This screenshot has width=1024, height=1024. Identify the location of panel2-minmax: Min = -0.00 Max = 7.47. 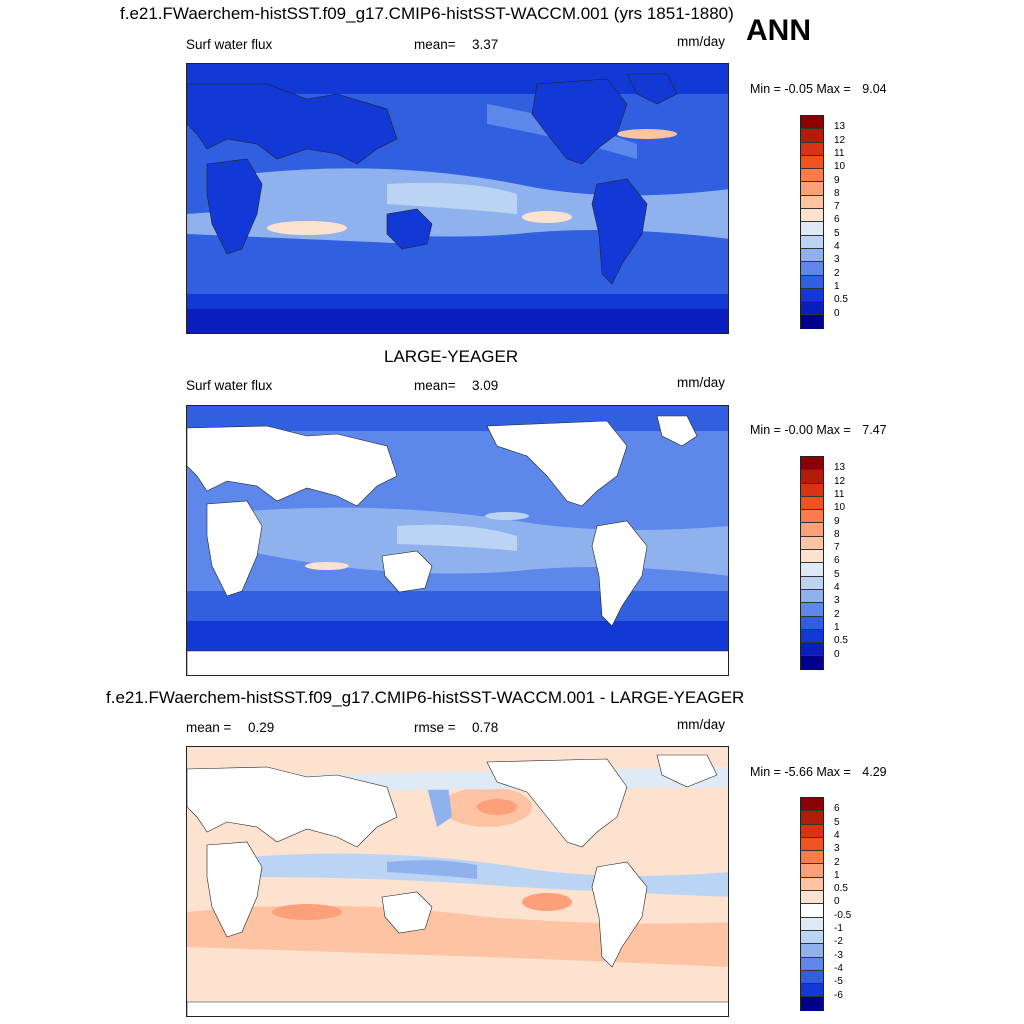
(818, 430).